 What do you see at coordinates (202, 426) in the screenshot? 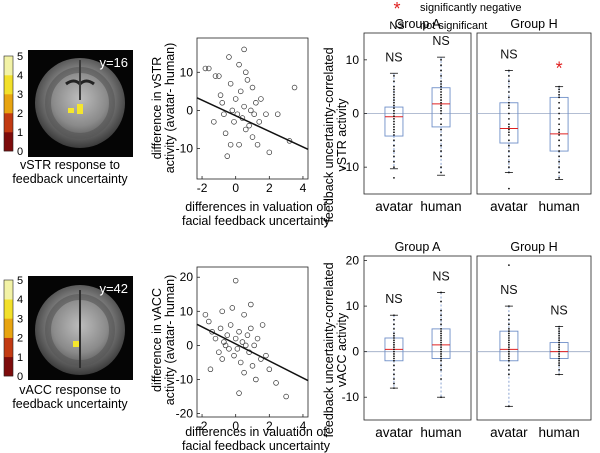
I see `x-tick-label: -2` at bounding box center [202, 426].